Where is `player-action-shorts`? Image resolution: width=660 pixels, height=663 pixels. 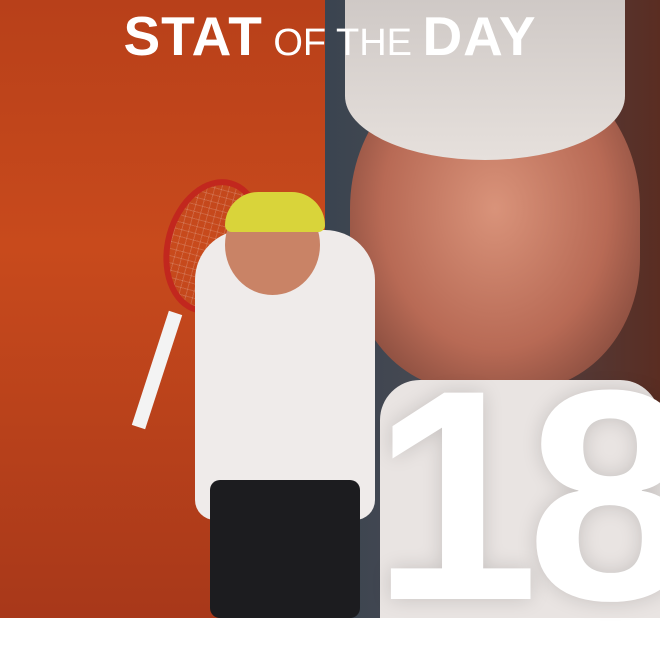
player-action-shorts is located at coordinates (285, 549).